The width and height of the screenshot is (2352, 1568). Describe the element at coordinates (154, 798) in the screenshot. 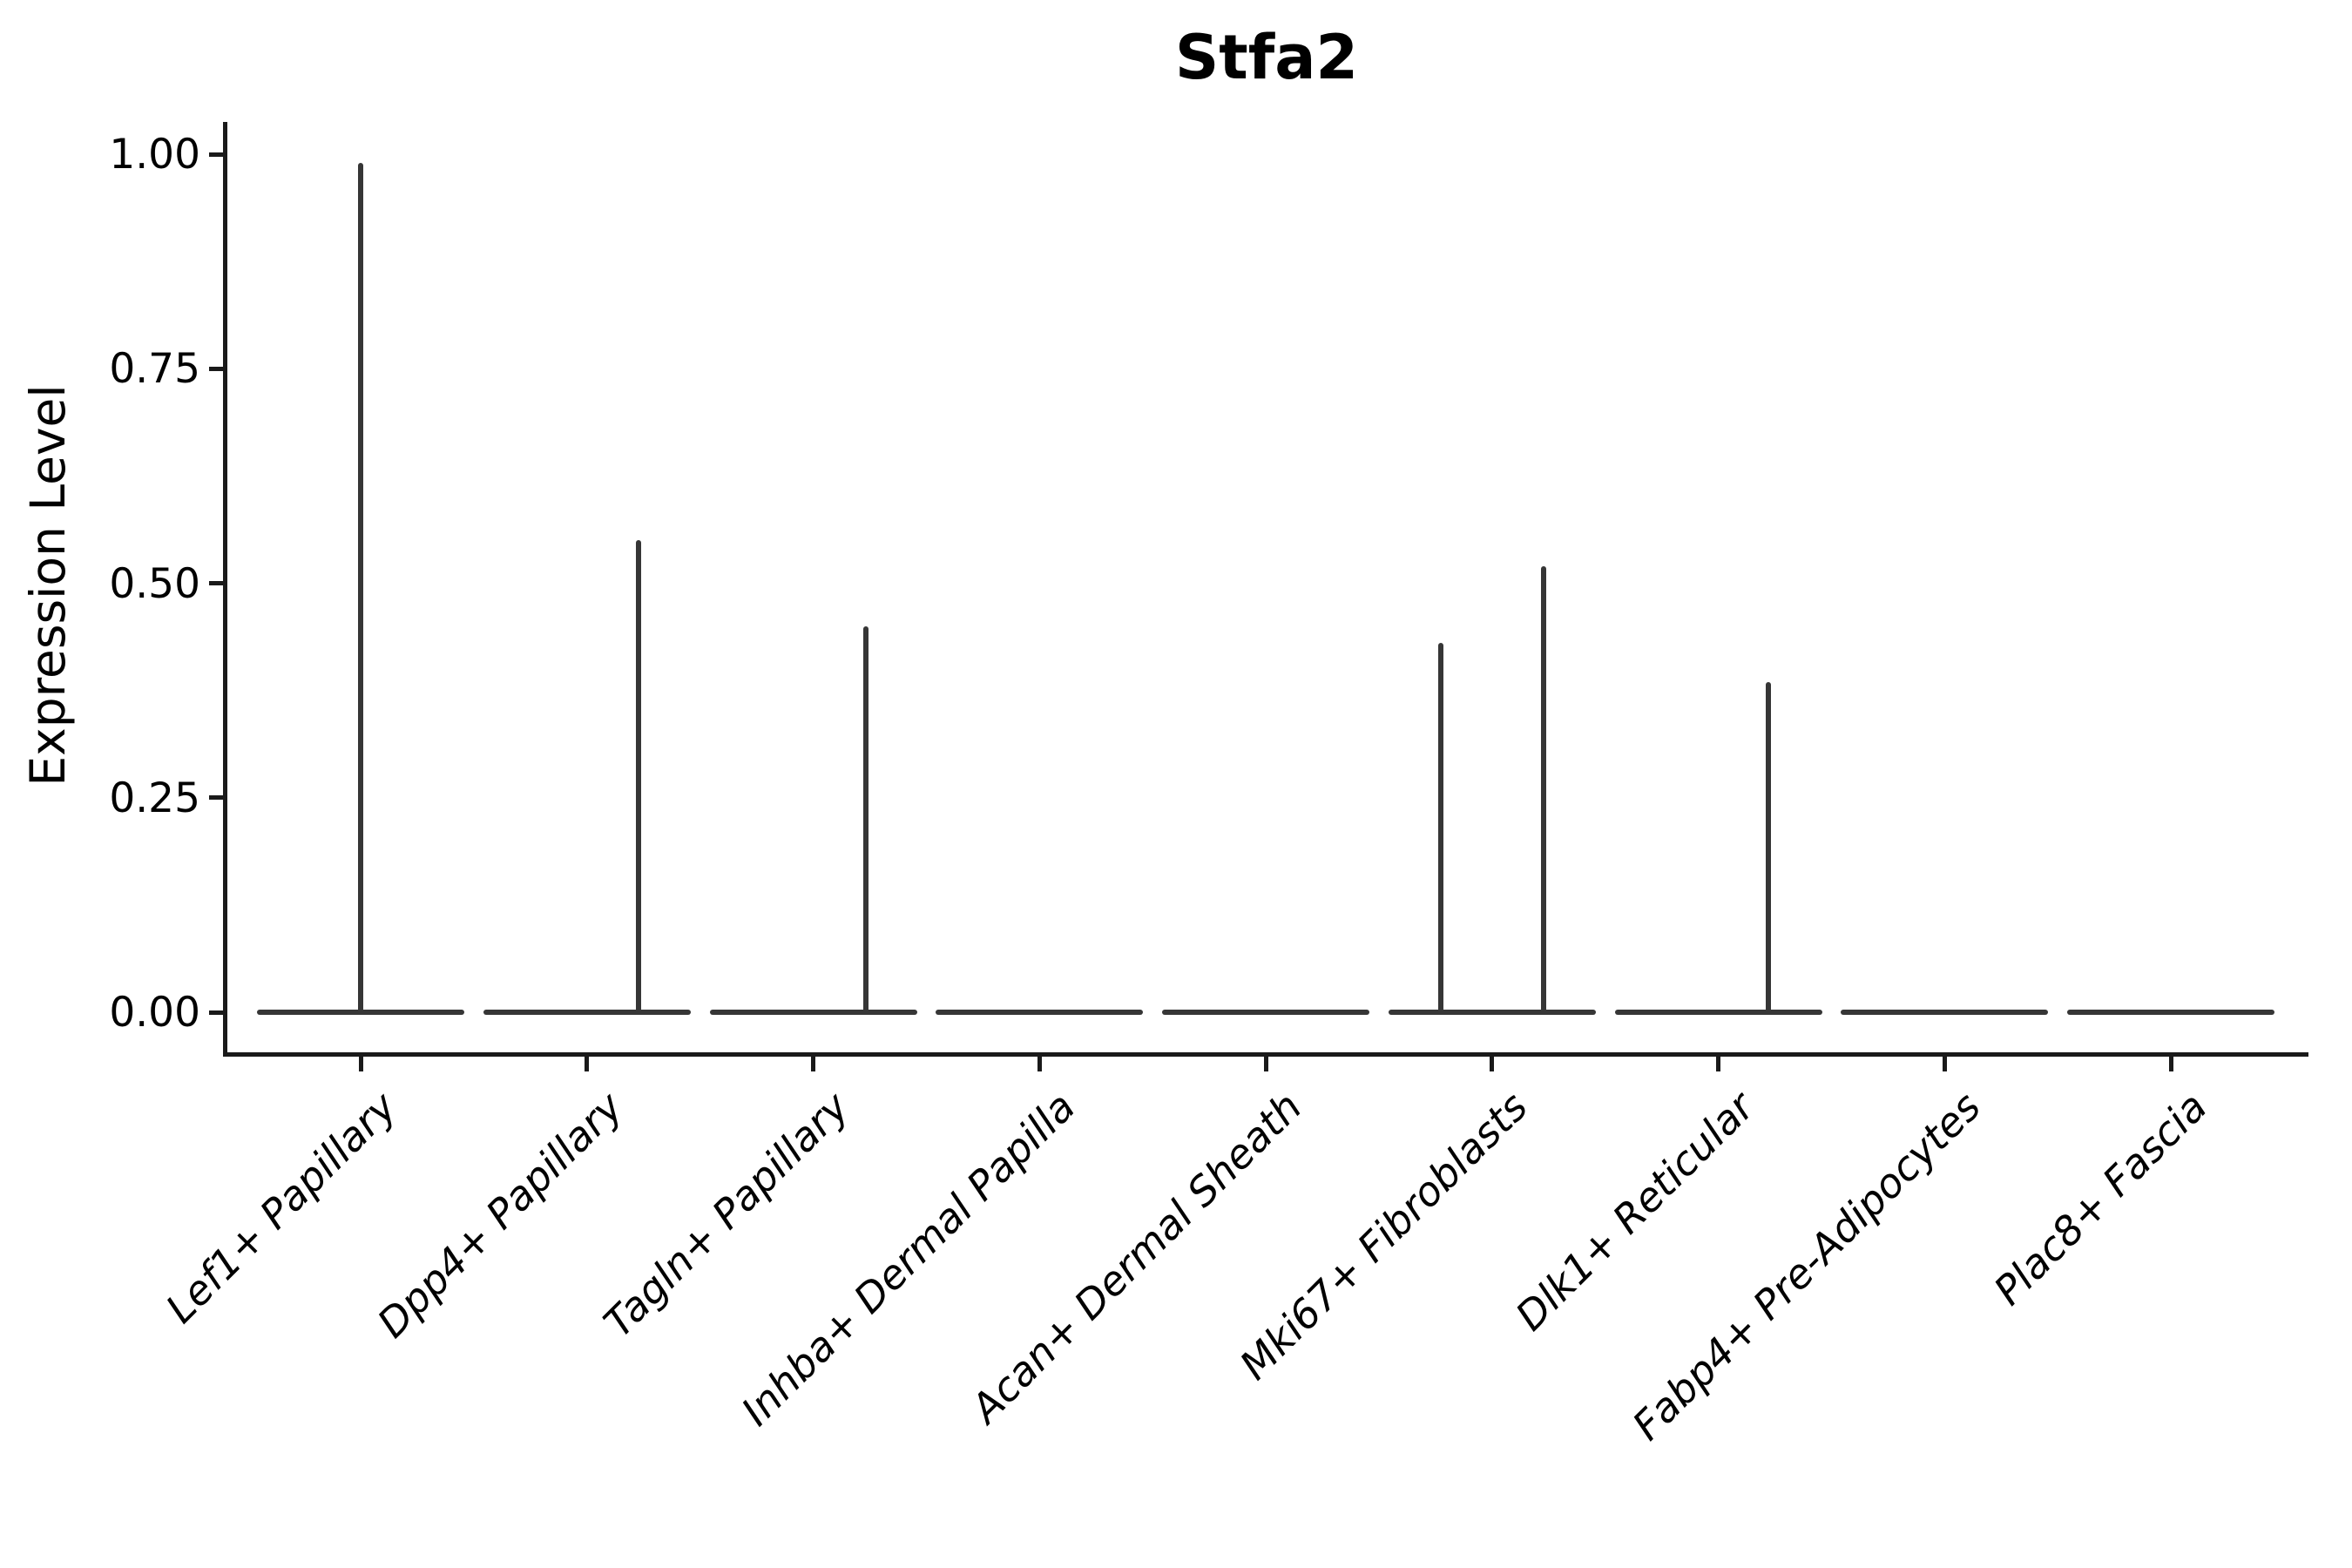

I see `y-tick-label: 0.25` at that location.